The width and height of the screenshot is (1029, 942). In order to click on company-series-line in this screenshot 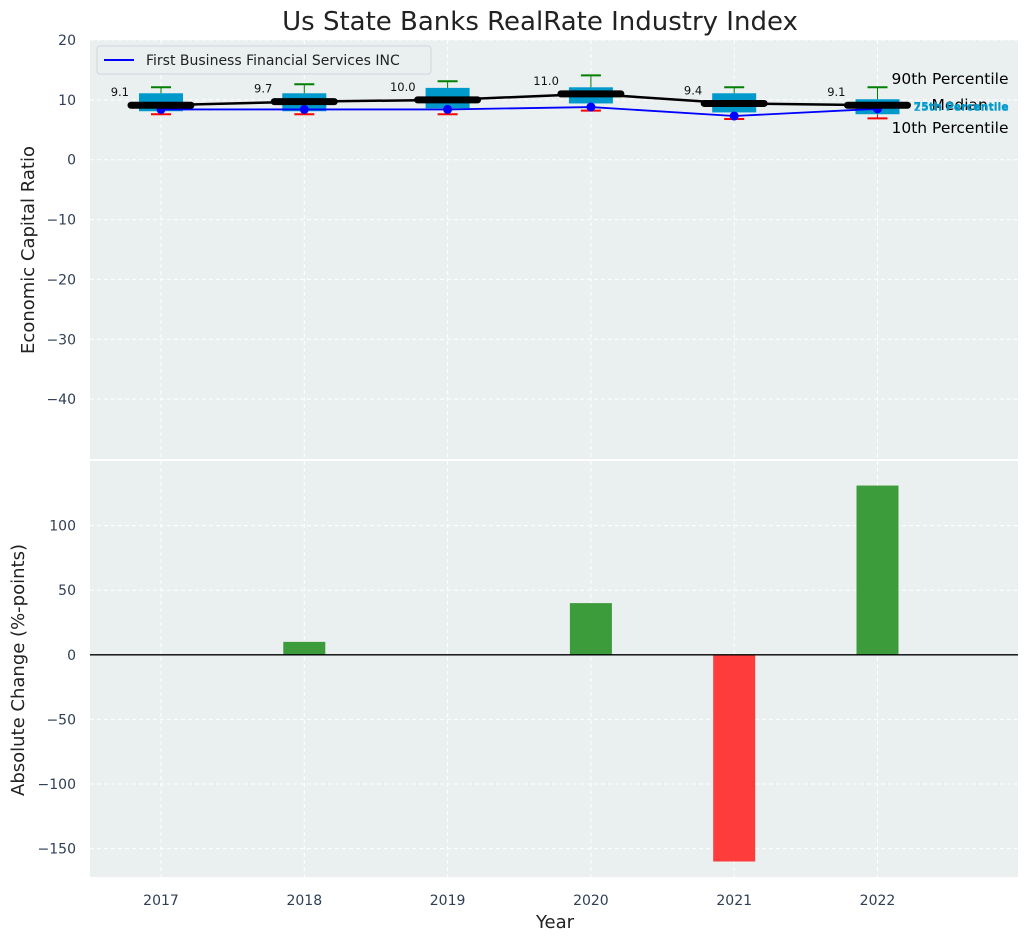, I will do `click(519, 111)`.